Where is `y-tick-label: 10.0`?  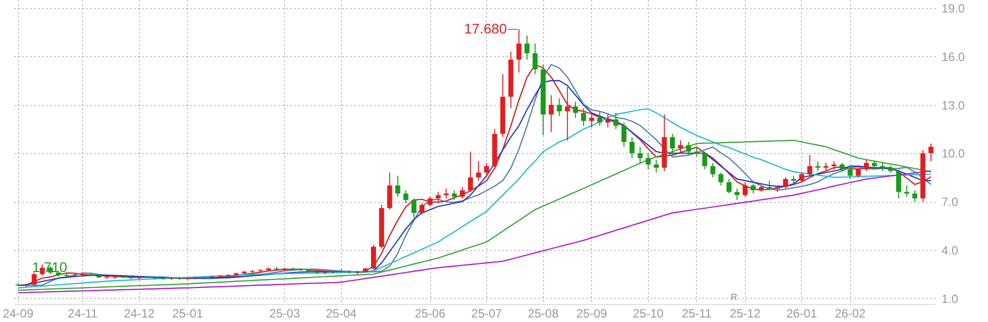
y-tick-label: 10.0 is located at coordinates (954, 153).